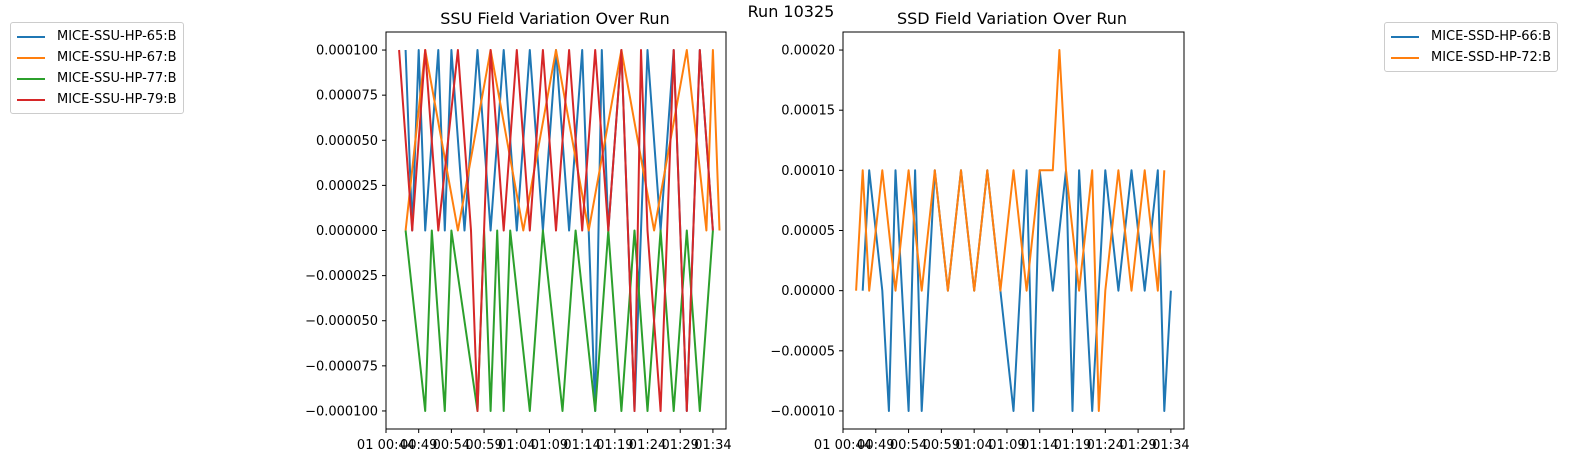  I want to click on legend-item: MICE-SSD-HP-66:B, so click(1471, 36).